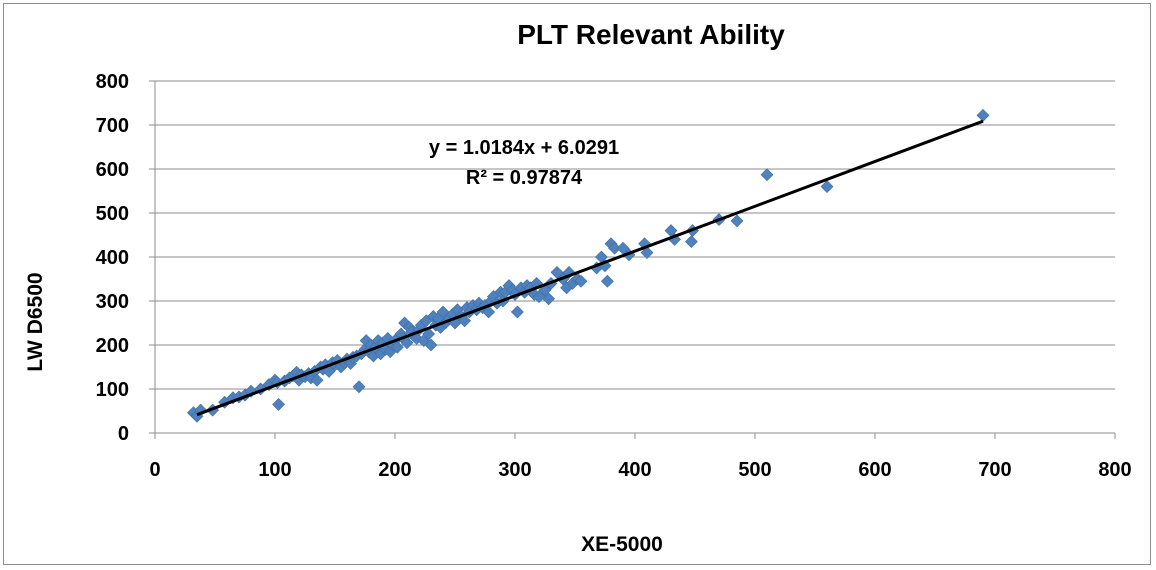  What do you see at coordinates (524, 178) in the screenshot?
I see `trendline-r-squared: R² = 0.97874` at bounding box center [524, 178].